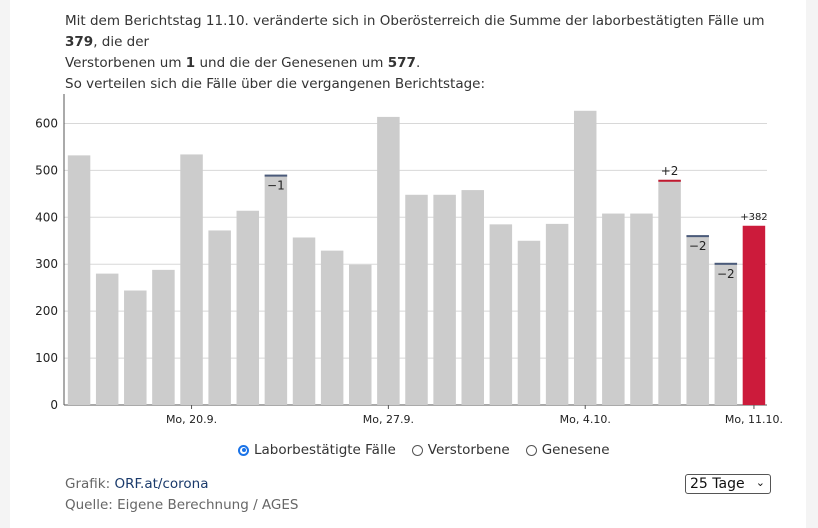 The width and height of the screenshot is (818, 528). I want to click on intro-line-2-prefix: Verstorbenen um, so click(125, 63).